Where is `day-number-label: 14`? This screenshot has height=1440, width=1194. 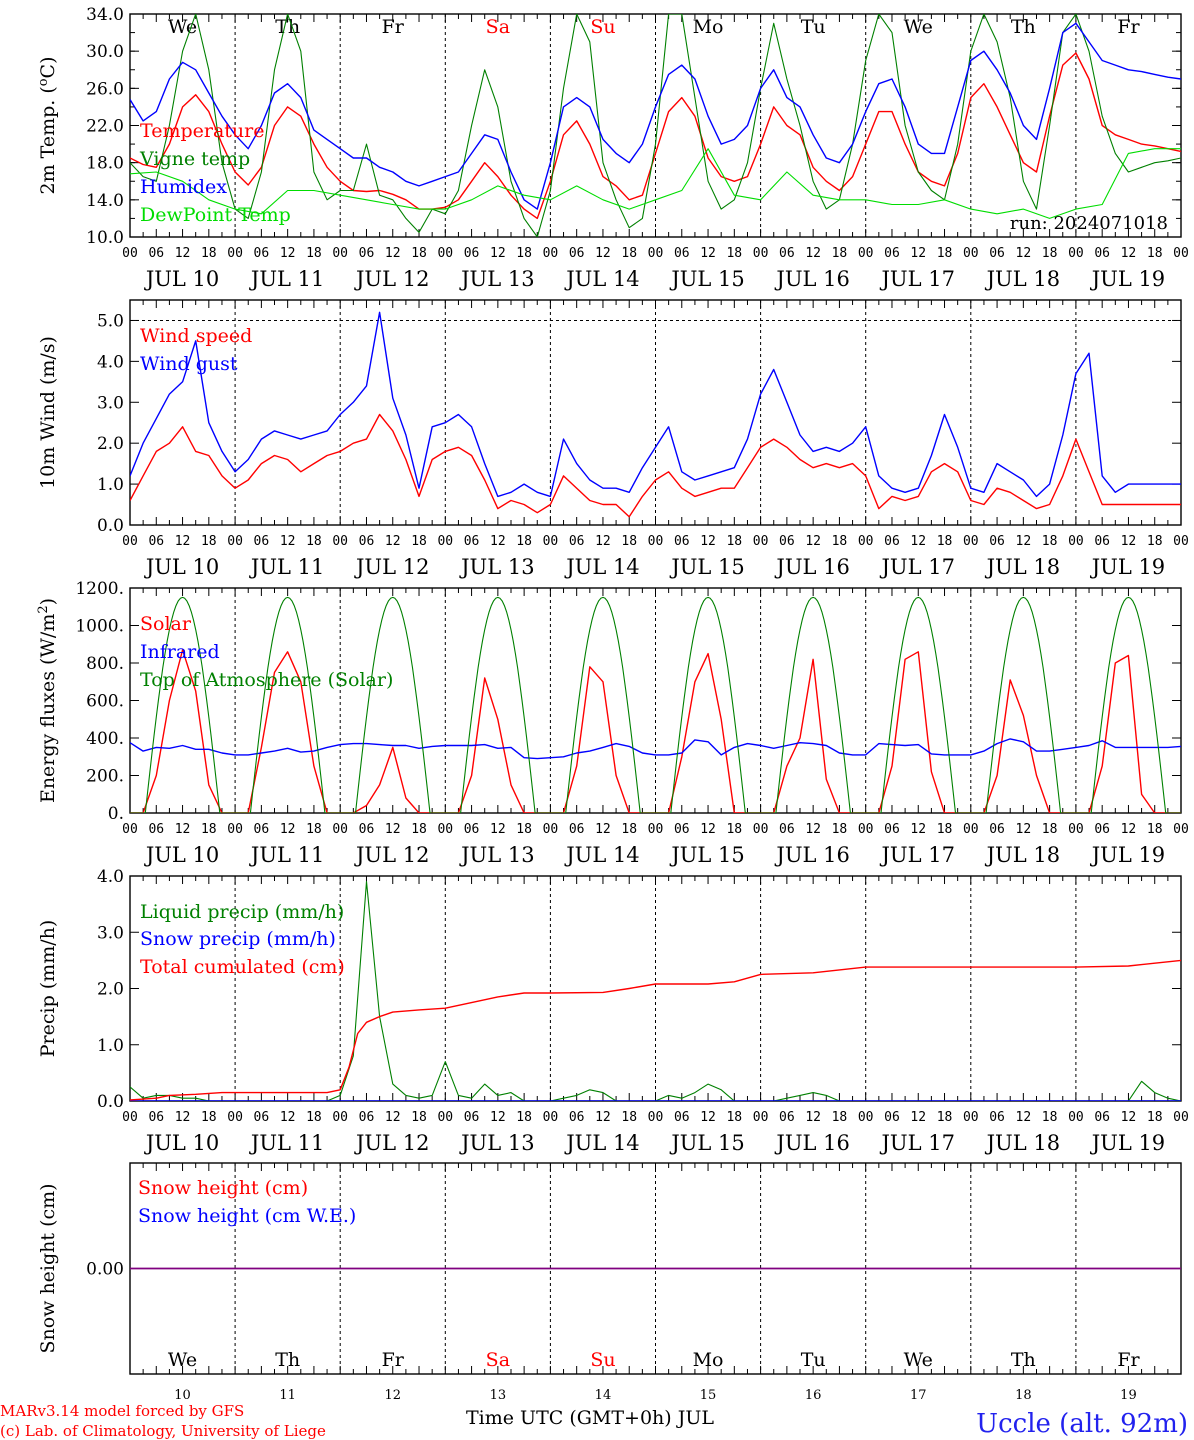
day-number-label: 14 is located at coordinates (603, 1395).